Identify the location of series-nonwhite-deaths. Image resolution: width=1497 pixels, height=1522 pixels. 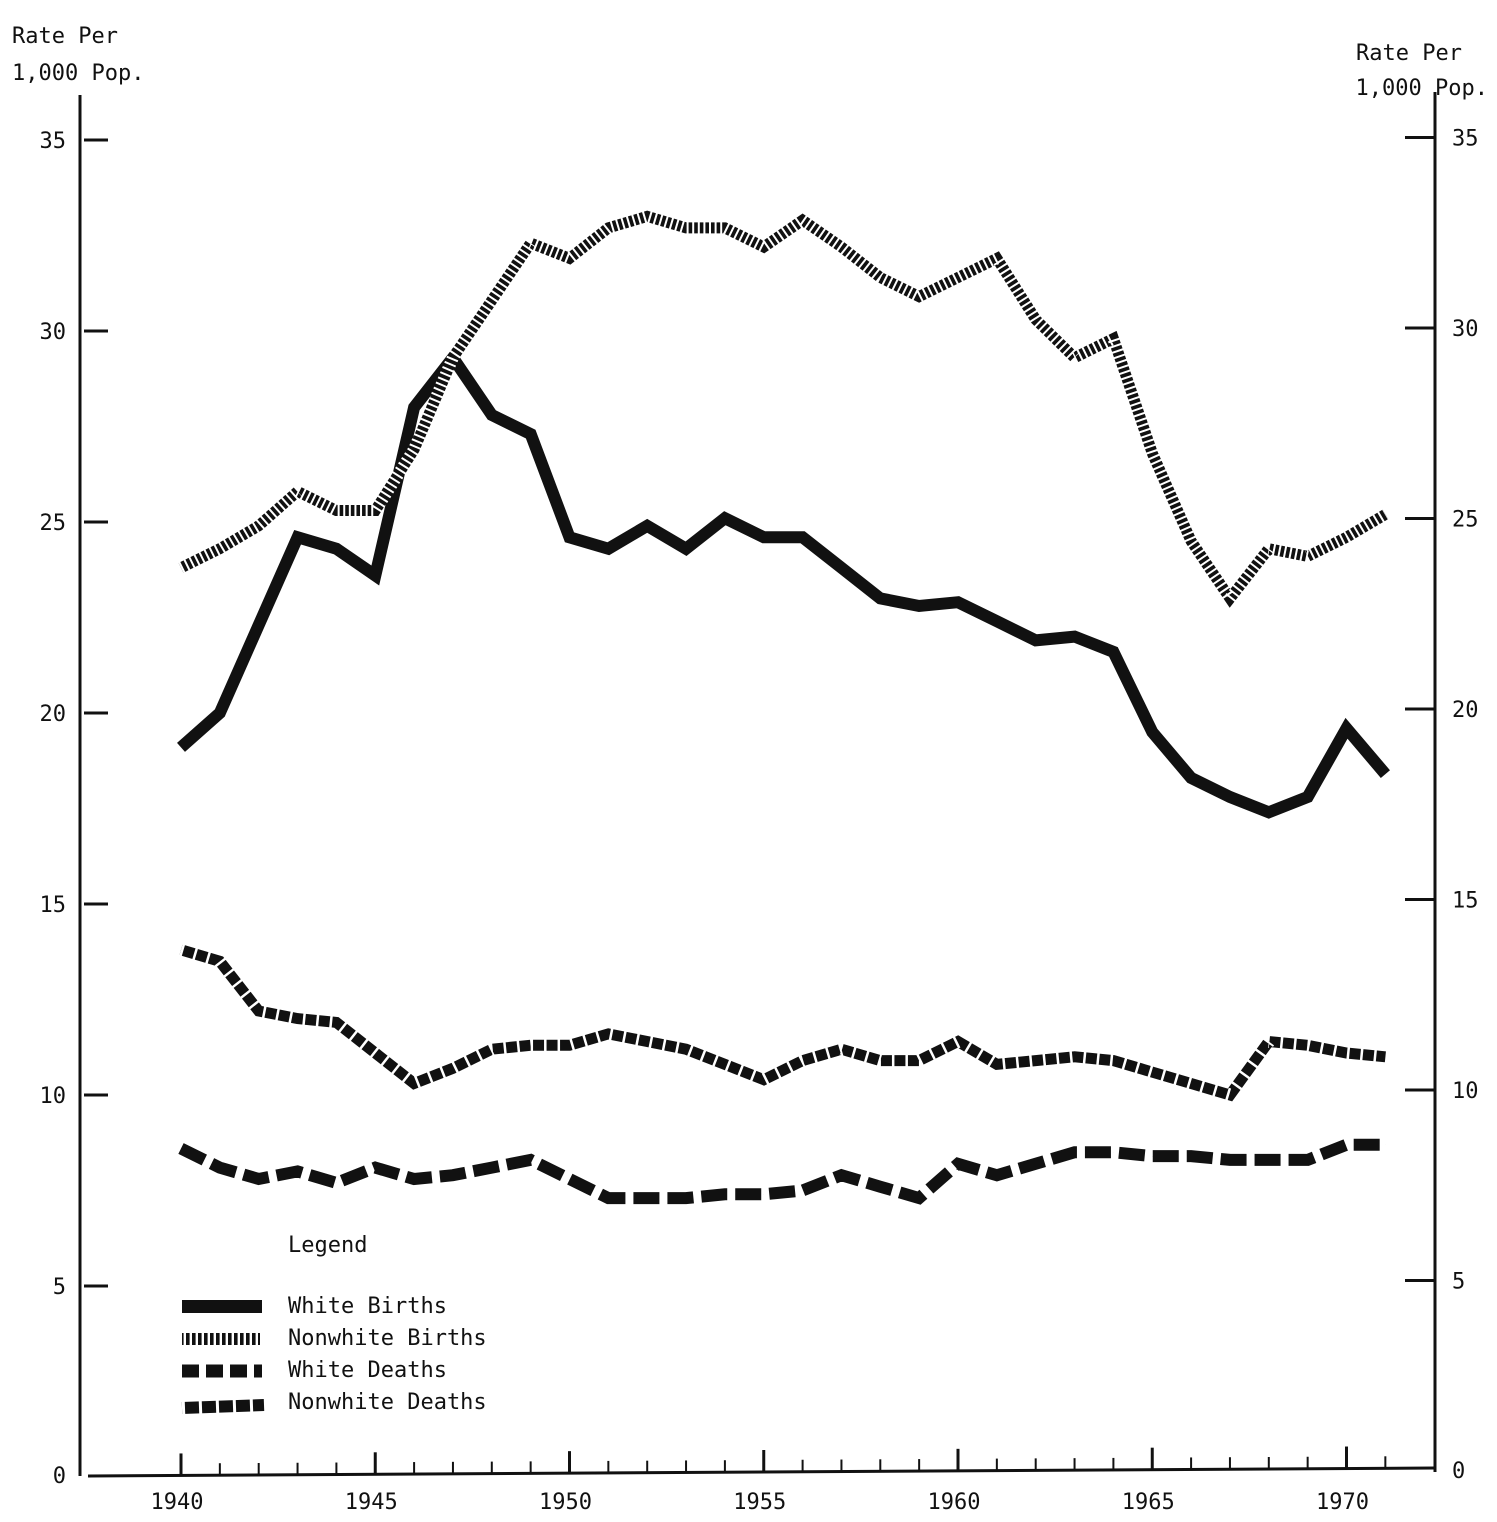
(783, 1023).